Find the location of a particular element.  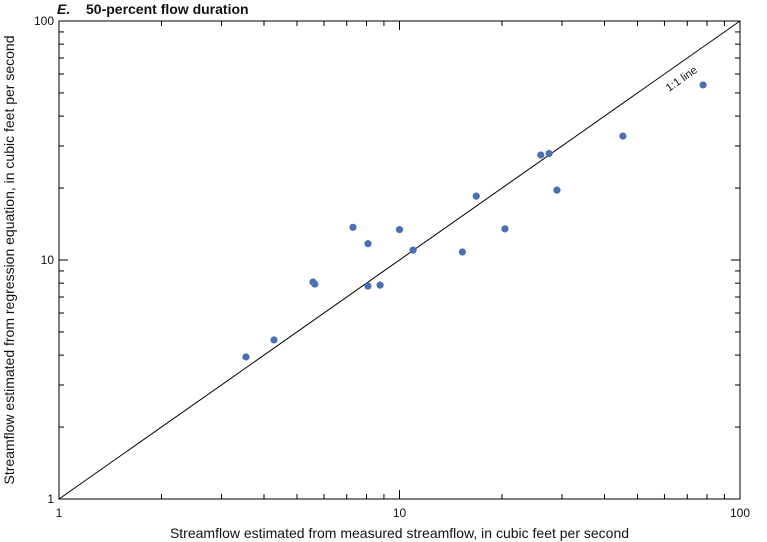

x-tick-label: 10 is located at coordinates (400, 513).